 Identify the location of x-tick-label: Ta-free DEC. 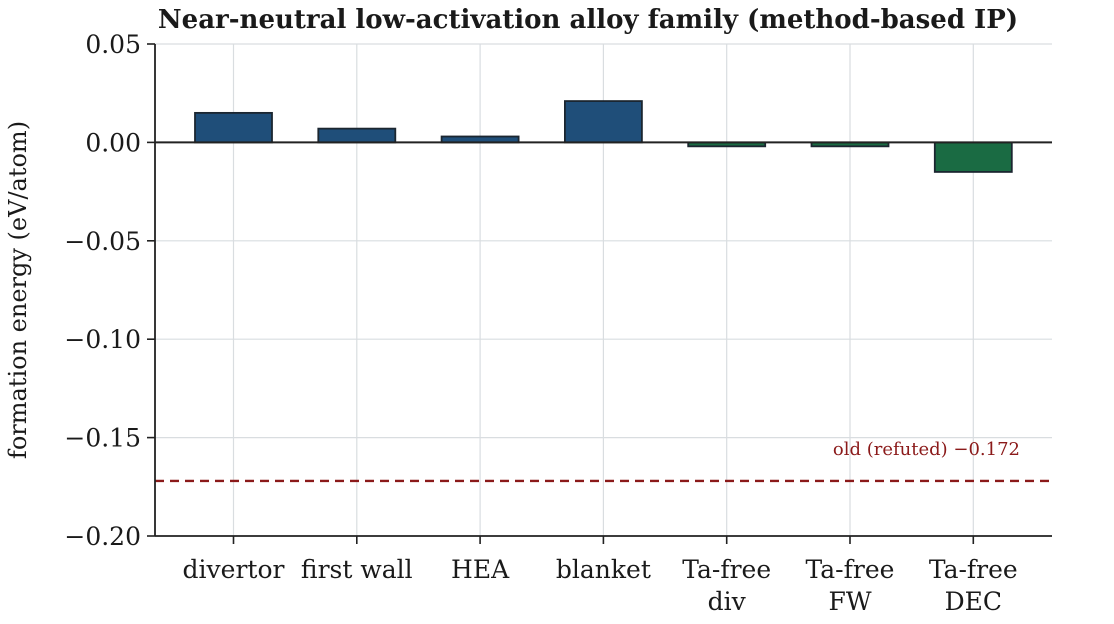
(973, 585).